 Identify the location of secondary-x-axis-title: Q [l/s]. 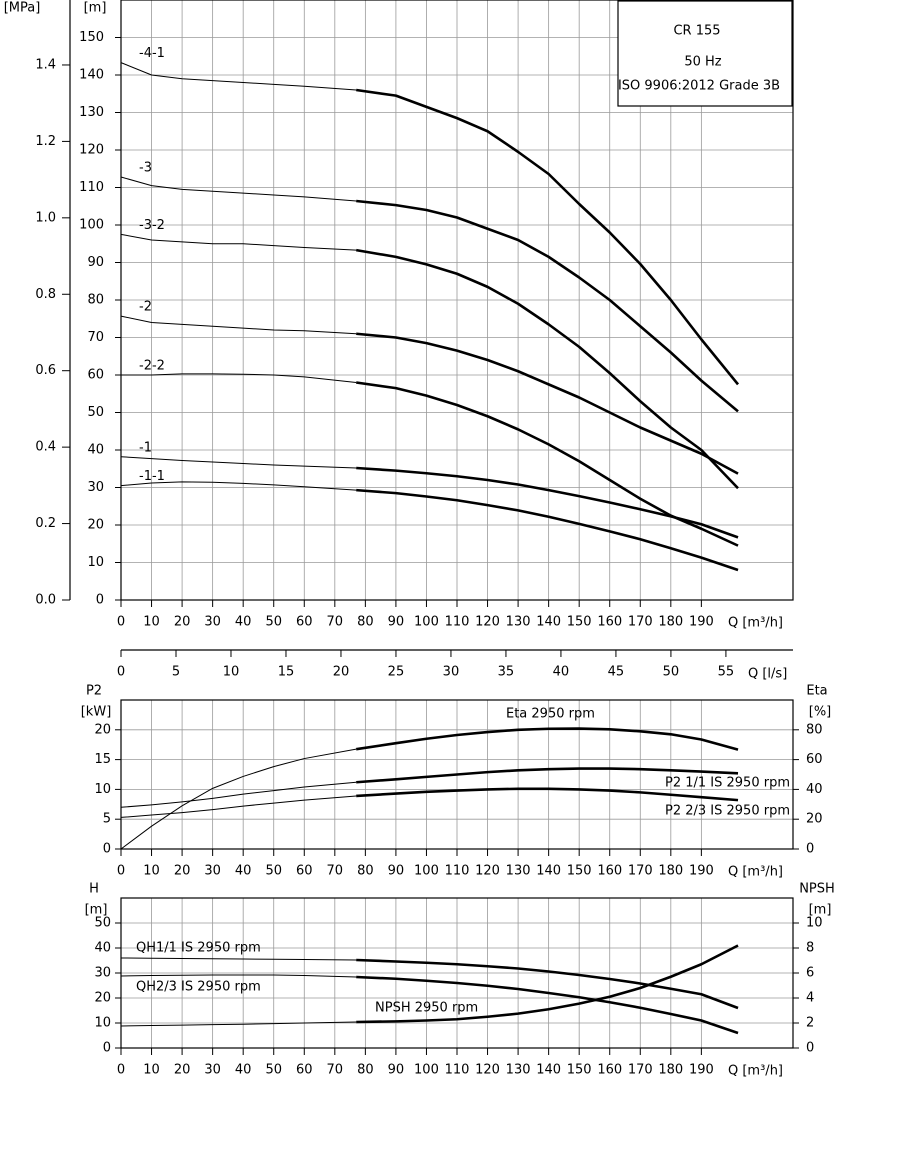
(767, 674).